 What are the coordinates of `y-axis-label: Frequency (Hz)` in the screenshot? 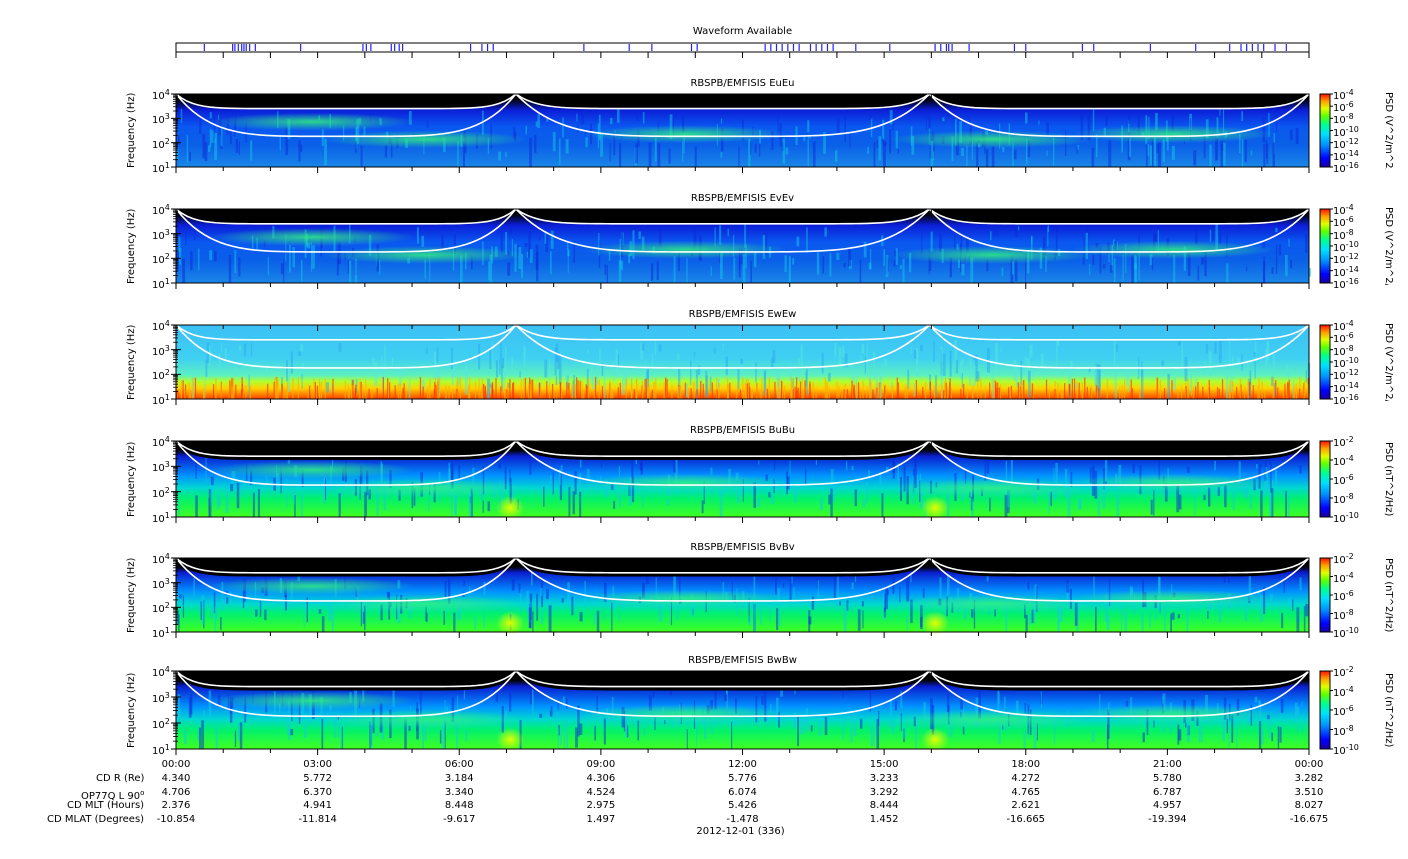 It's located at (131, 130).